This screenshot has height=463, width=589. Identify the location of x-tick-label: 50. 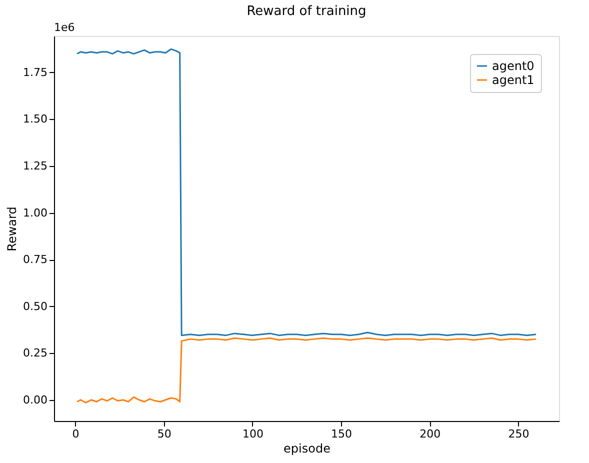
(164, 434).